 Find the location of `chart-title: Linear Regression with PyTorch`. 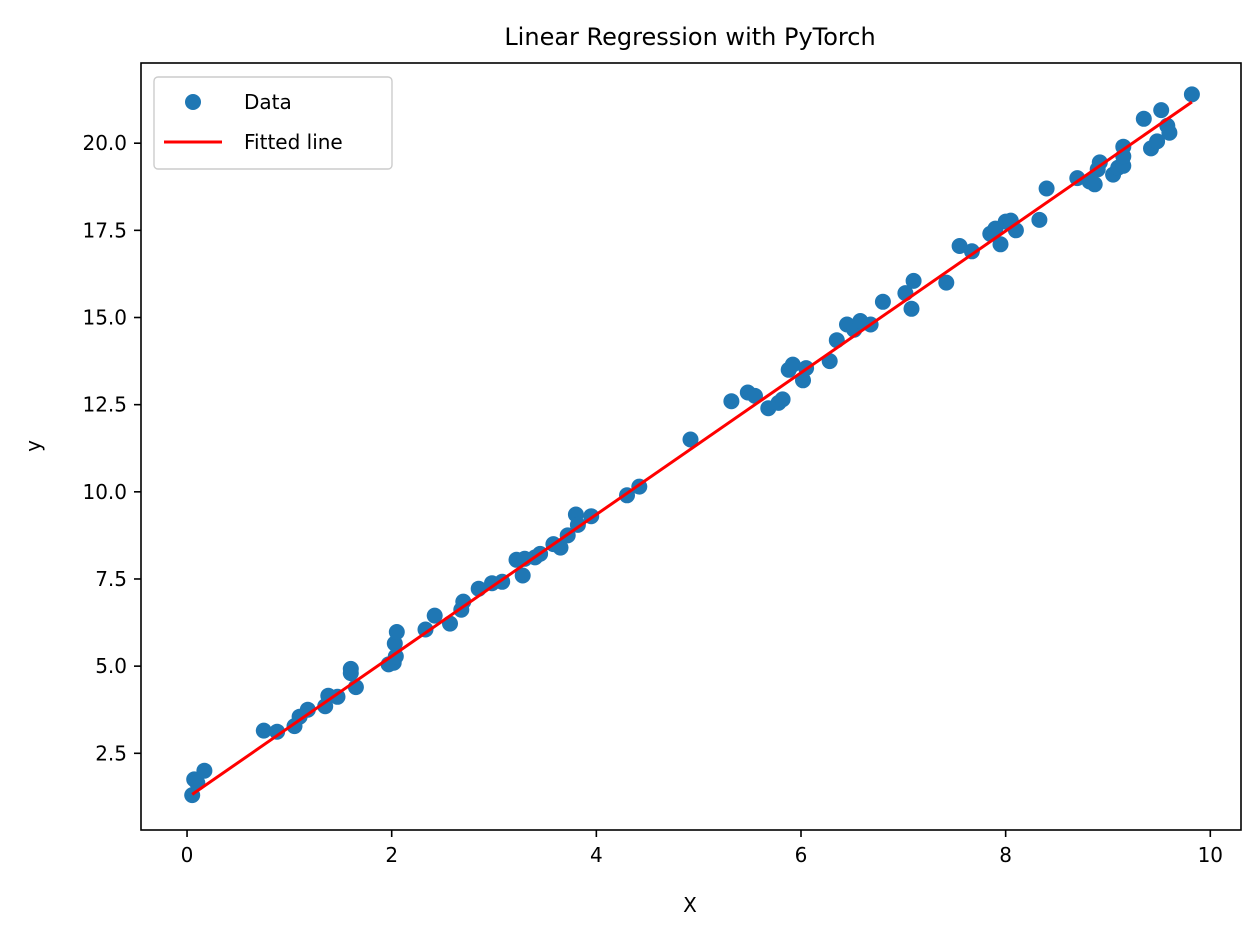

chart-title: Linear Regression with PyTorch is located at coordinates (689, 37).